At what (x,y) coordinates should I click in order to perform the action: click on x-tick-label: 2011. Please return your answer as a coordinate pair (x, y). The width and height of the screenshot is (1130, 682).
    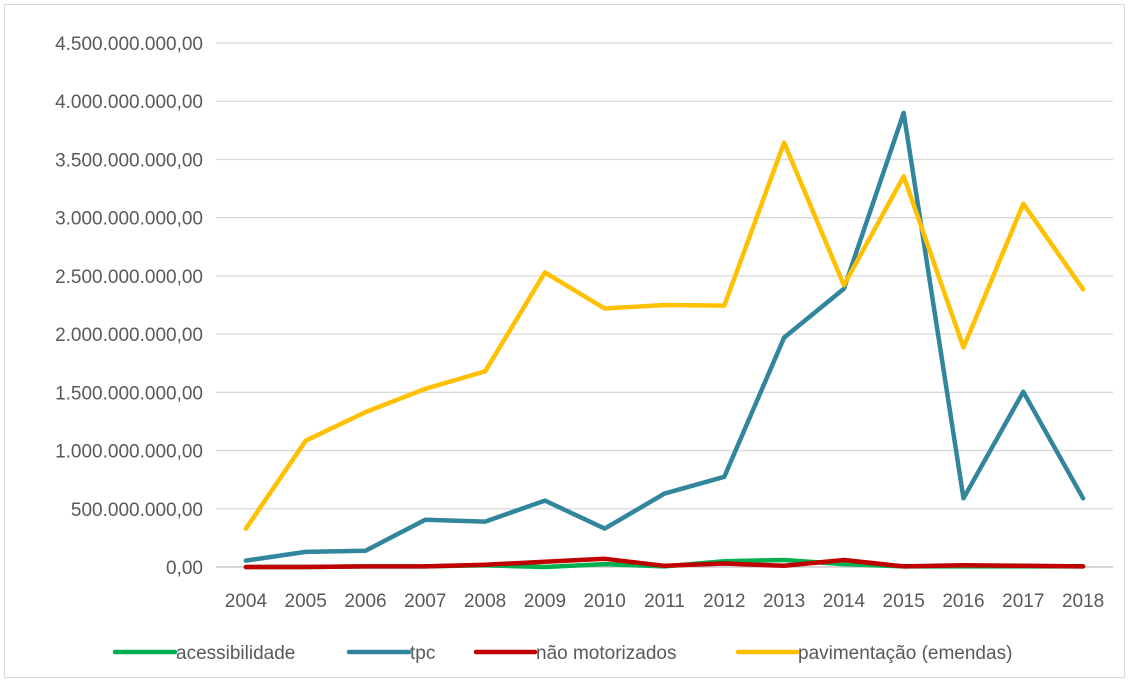
    Looking at the image, I should click on (664, 601).